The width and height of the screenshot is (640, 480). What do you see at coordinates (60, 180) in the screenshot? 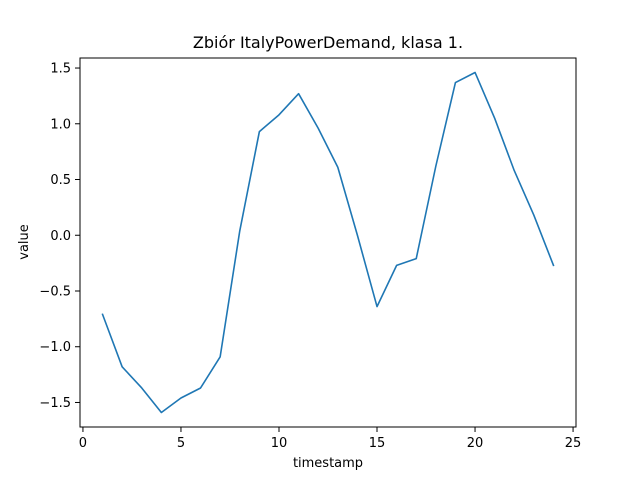
I see `y-tick-label: 0.5` at bounding box center [60, 180].